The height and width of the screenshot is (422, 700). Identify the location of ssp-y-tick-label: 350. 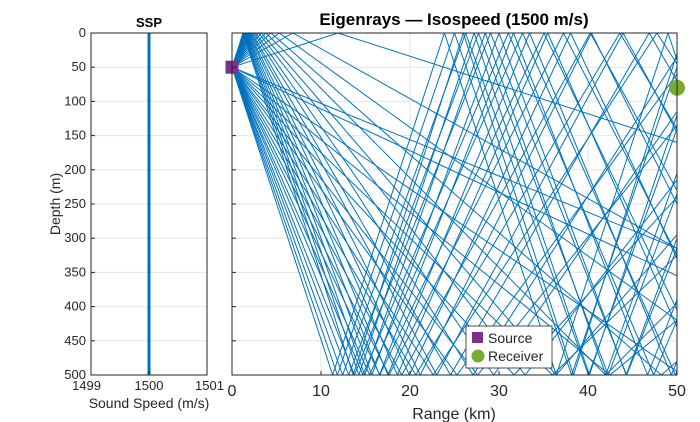
(75, 271).